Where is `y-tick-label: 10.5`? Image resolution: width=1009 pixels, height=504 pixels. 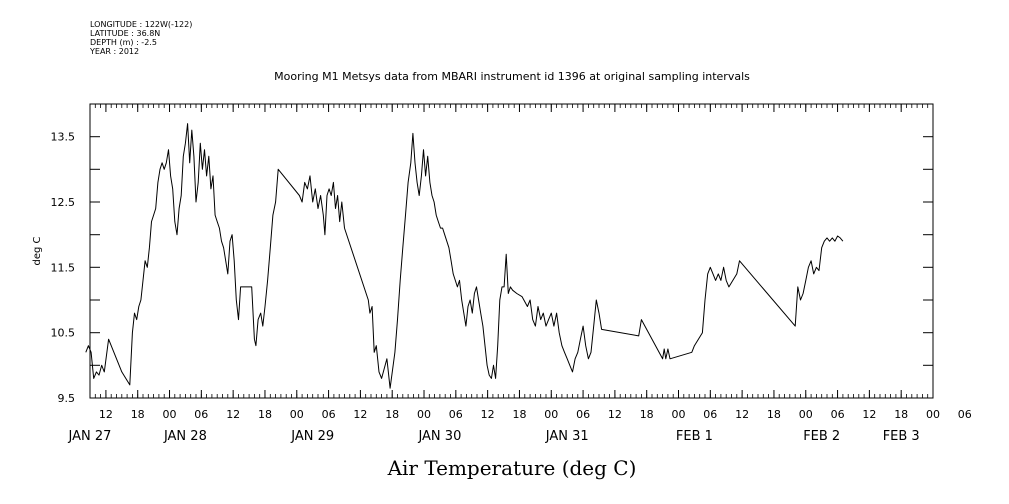 y-tick-label: 10.5 is located at coordinates (63, 333).